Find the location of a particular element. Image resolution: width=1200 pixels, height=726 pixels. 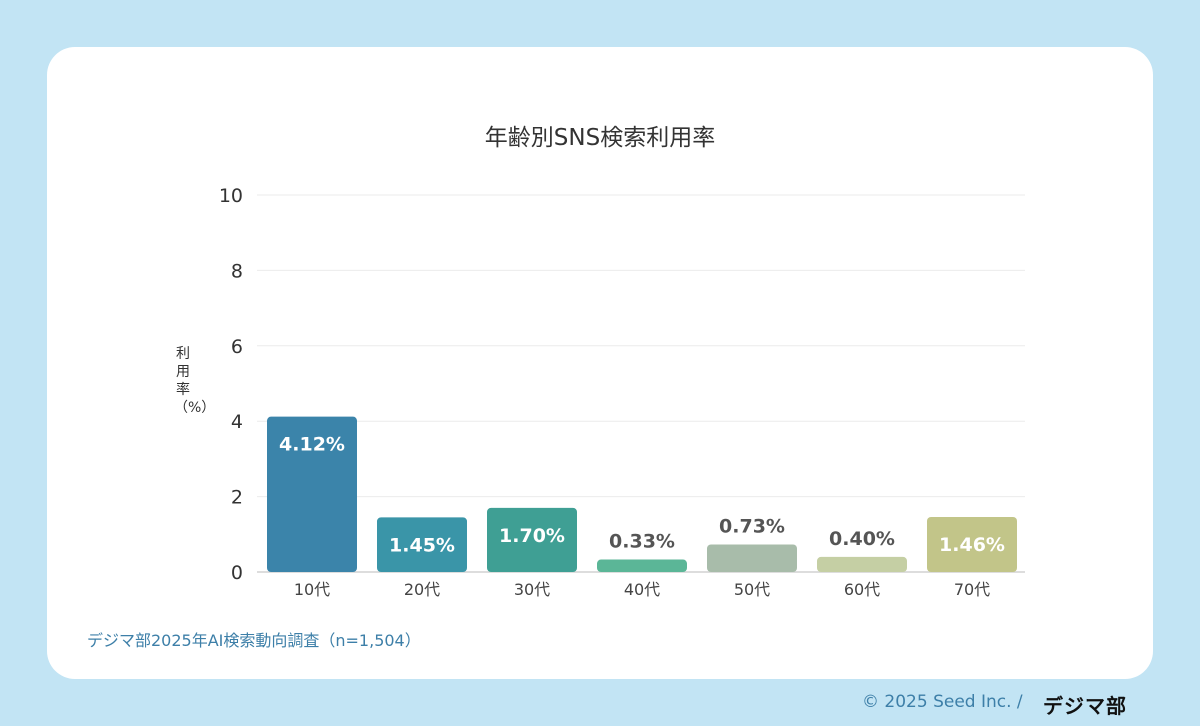

x-tick-label: 50代 is located at coordinates (752, 589).